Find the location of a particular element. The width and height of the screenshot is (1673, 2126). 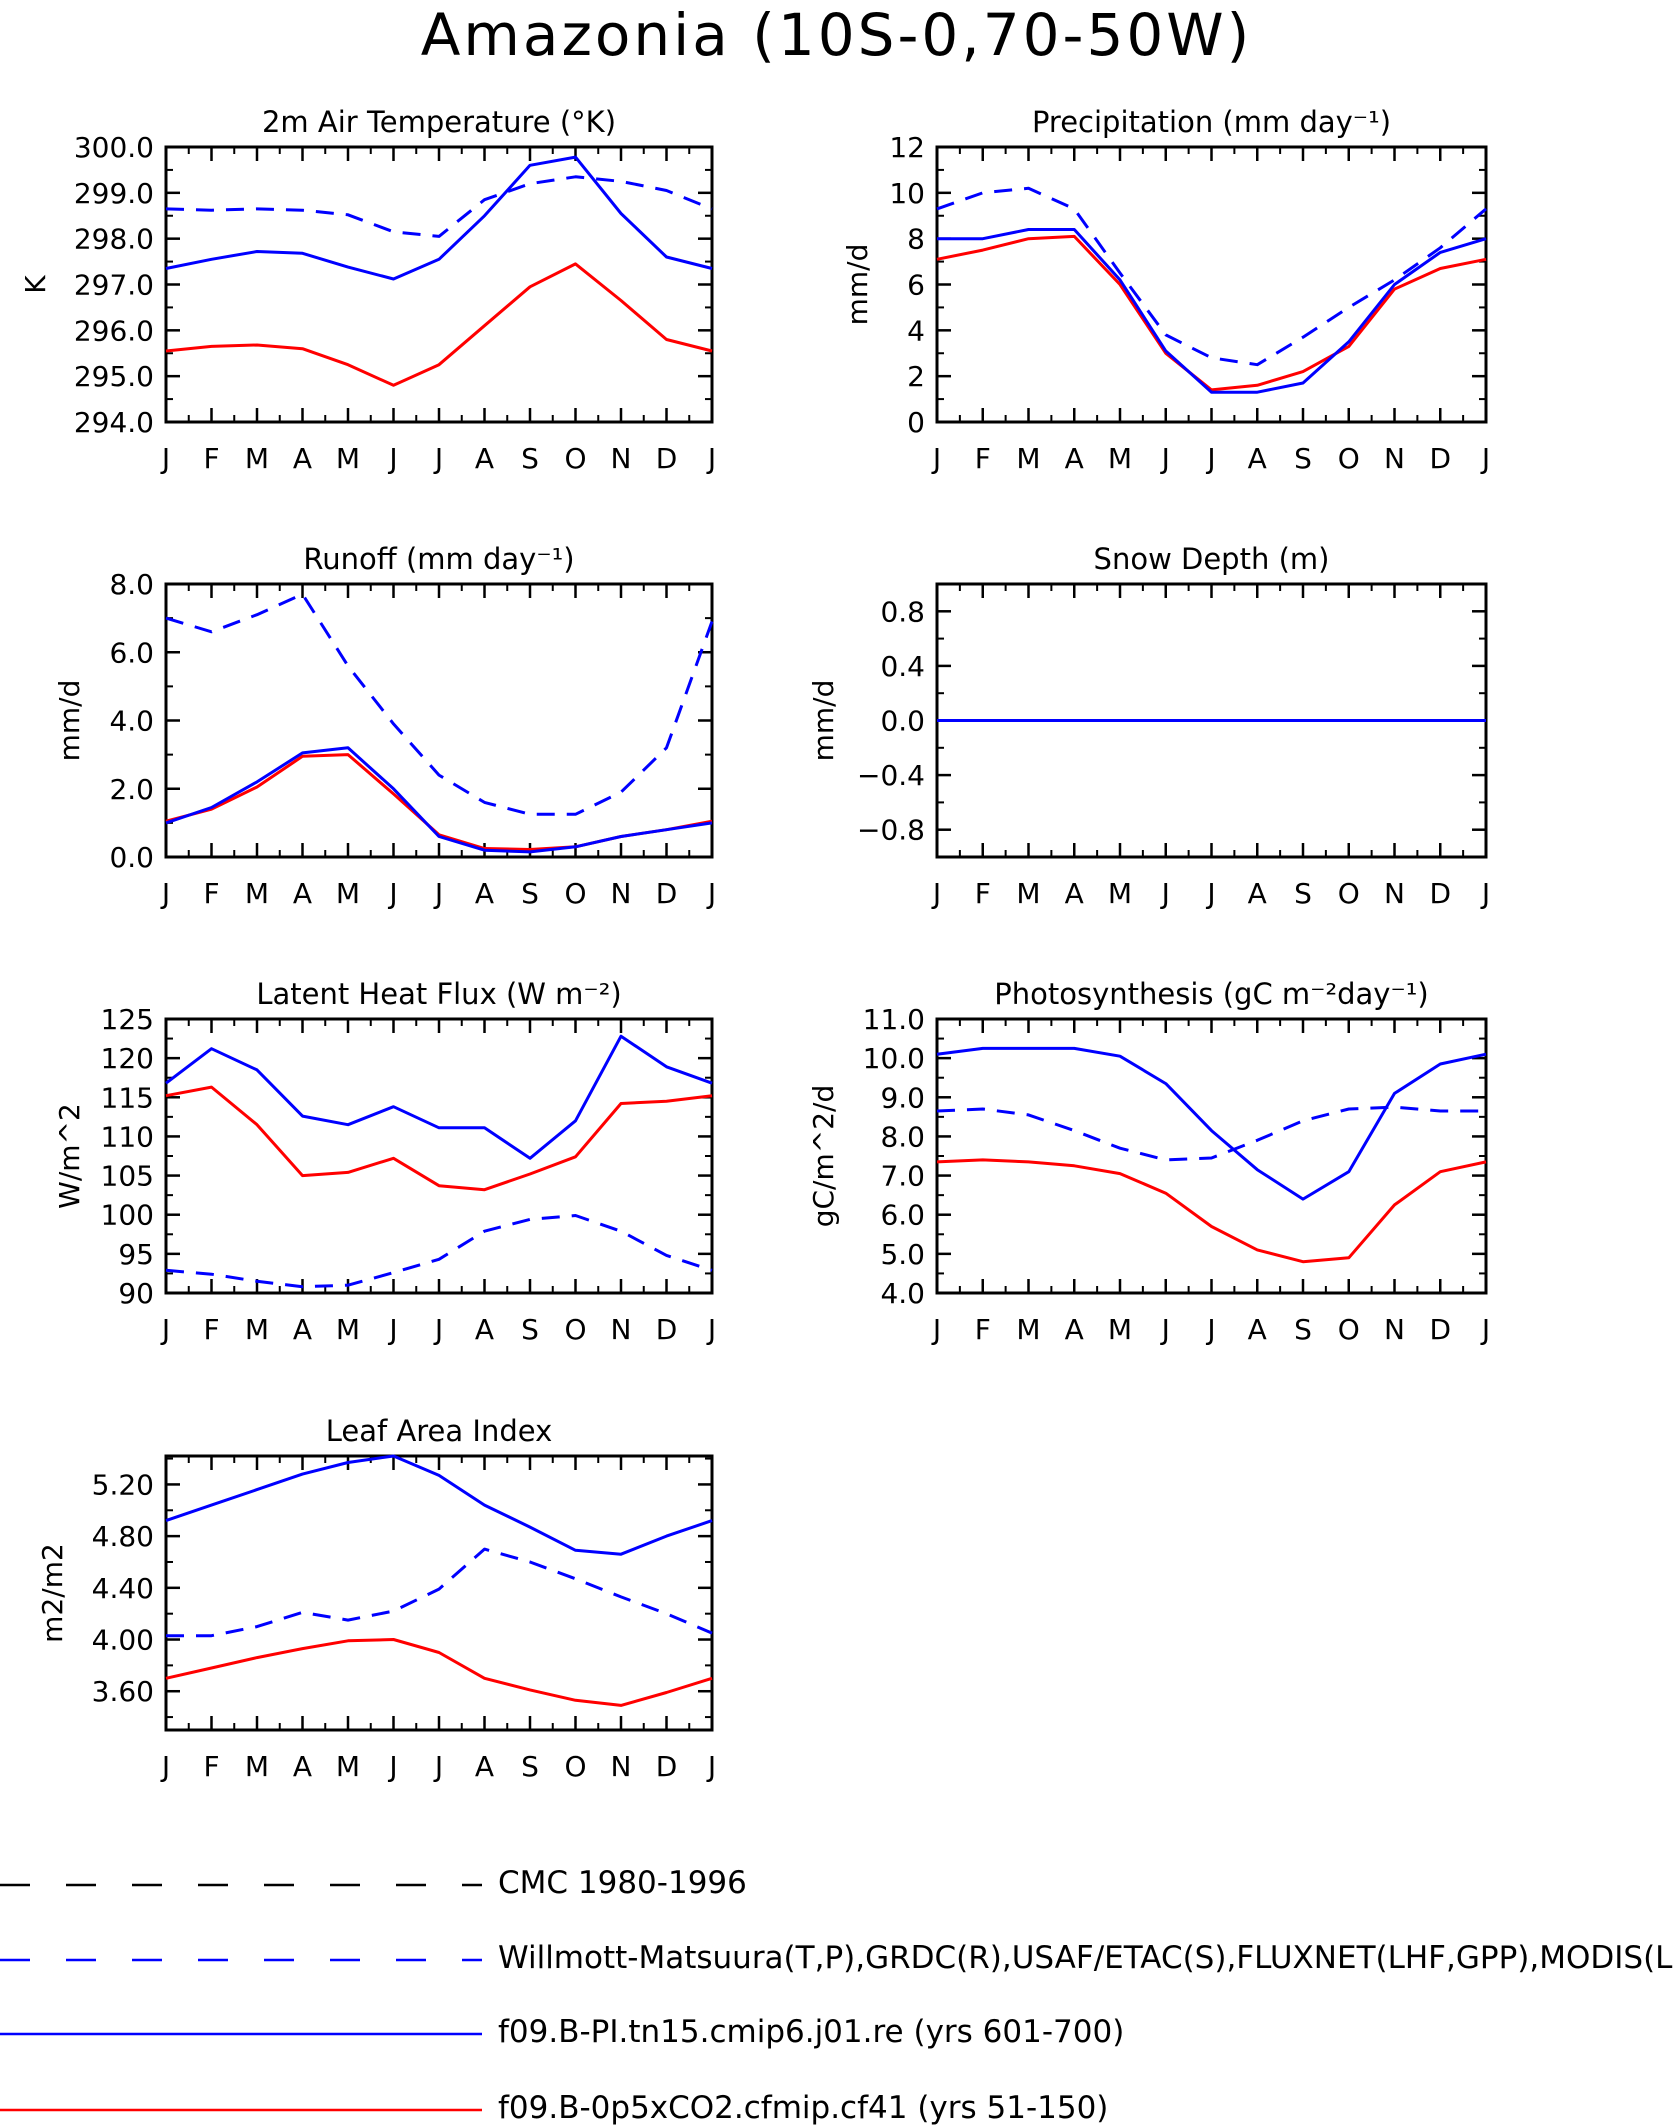

y-tick-label: 296.0 is located at coordinates (114, 330).